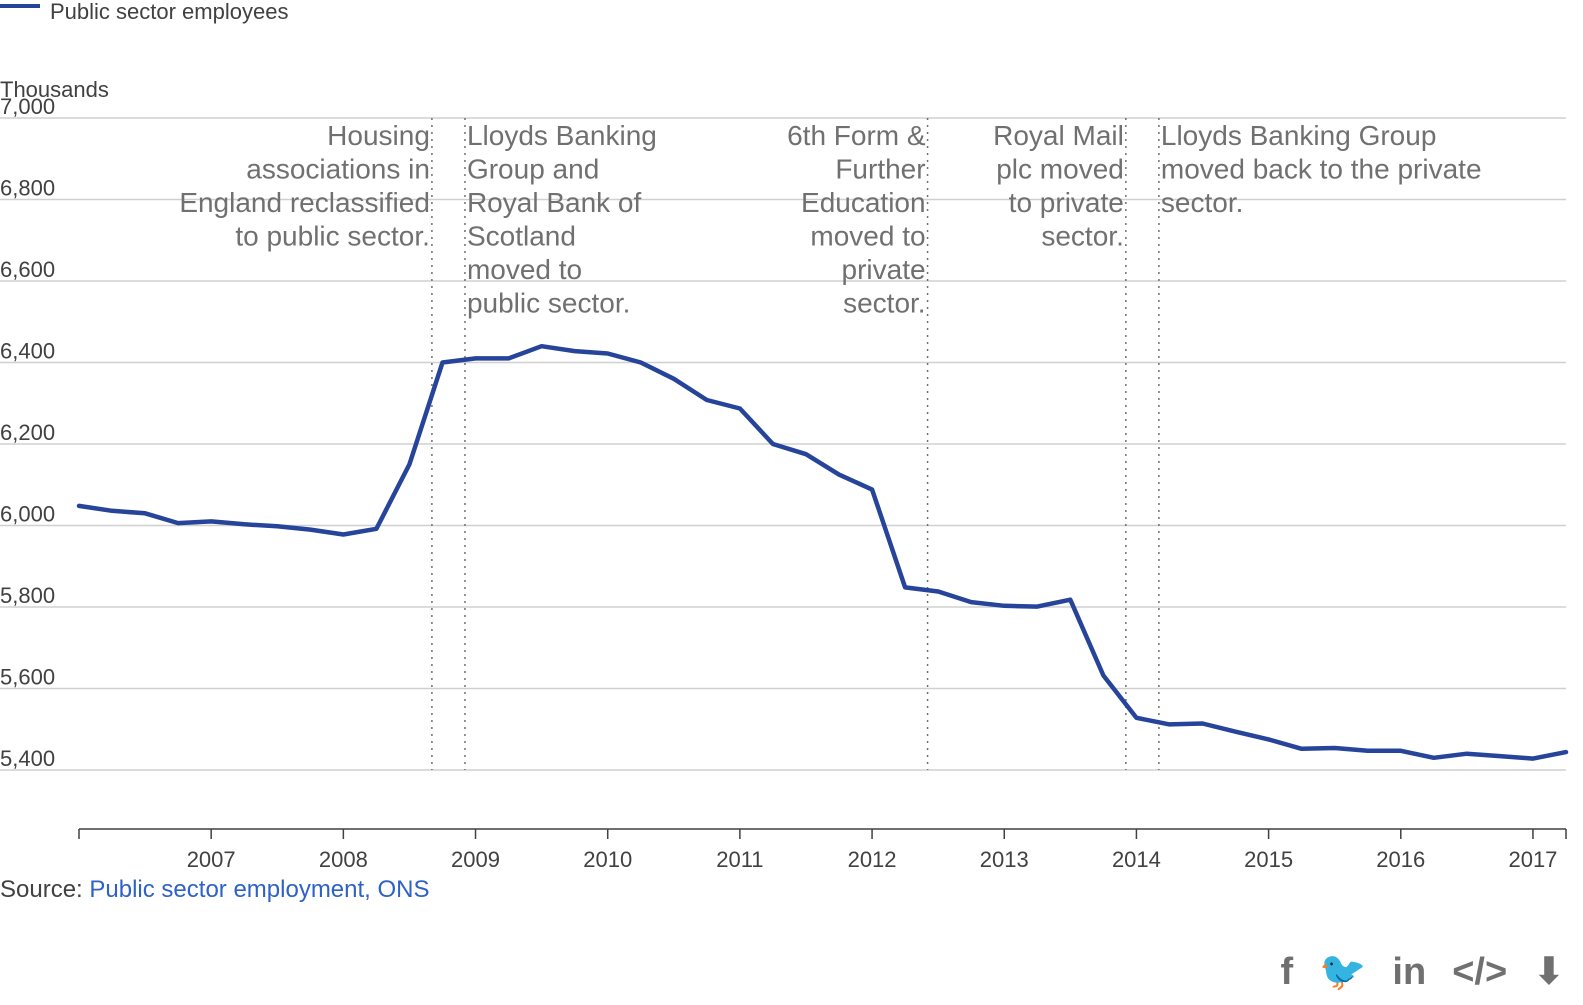  I want to click on y-tick-label: 6,200, so click(27, 432).